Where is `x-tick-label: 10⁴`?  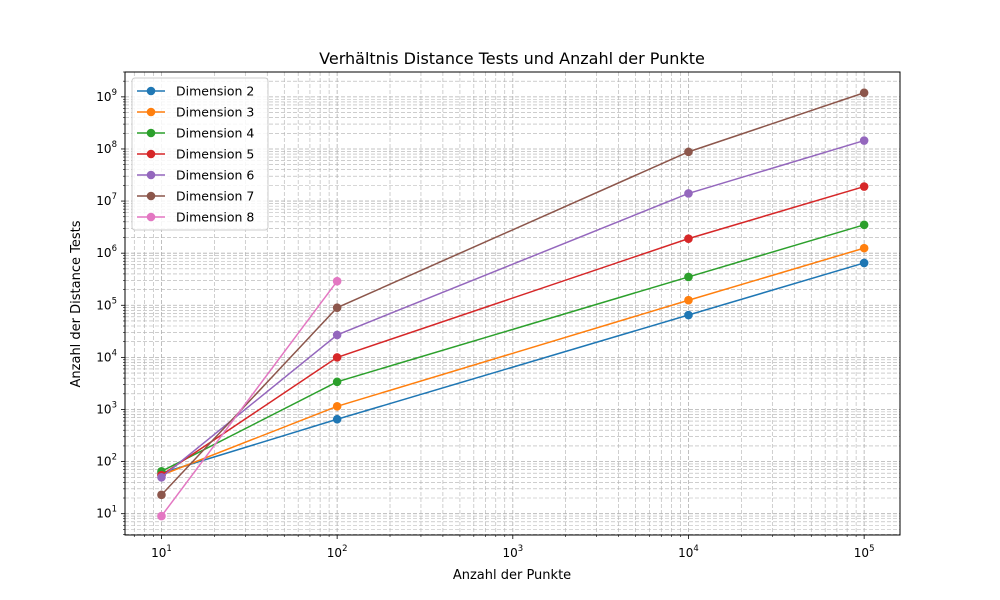
x-tick-label: 10⁴ is located at coordinates (688, 552).